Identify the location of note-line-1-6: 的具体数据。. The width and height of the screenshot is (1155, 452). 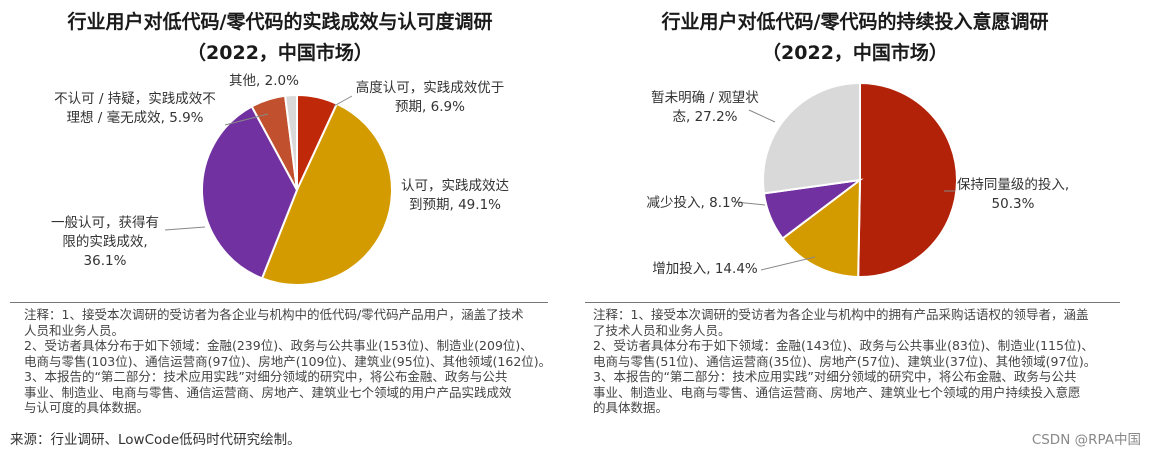
(631, 407).